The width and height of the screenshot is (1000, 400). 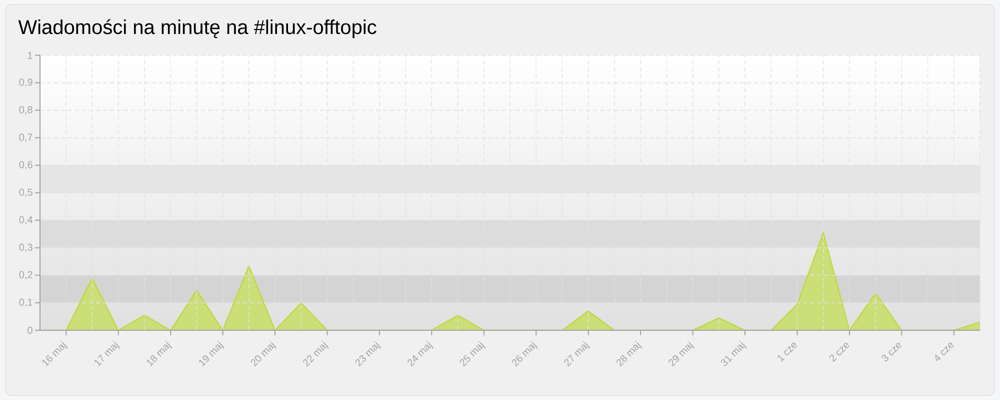 I want to click on x-tick-label: 28 maj, so click(x=629, y=354).